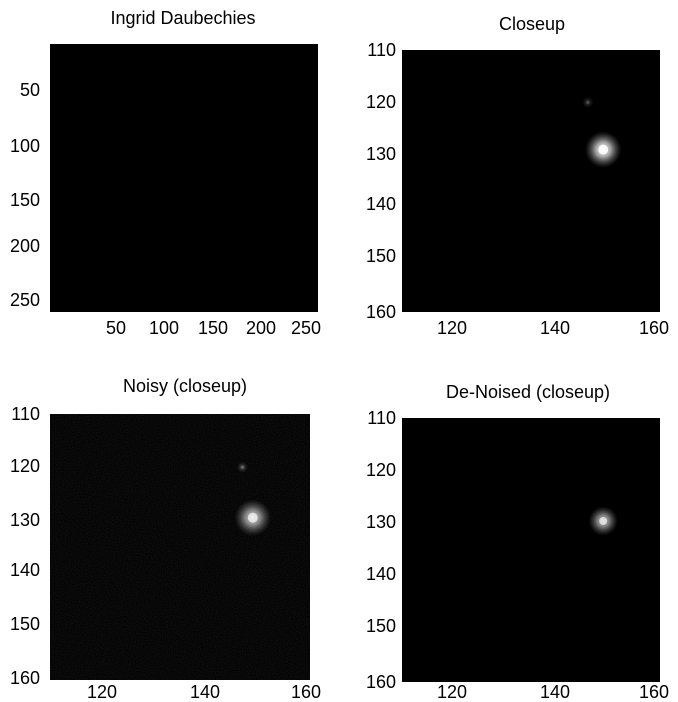 The image size is (678, 702). Describe the element at coordinates (180, 547) in the screenshot. I see `noise-texture` at that location.